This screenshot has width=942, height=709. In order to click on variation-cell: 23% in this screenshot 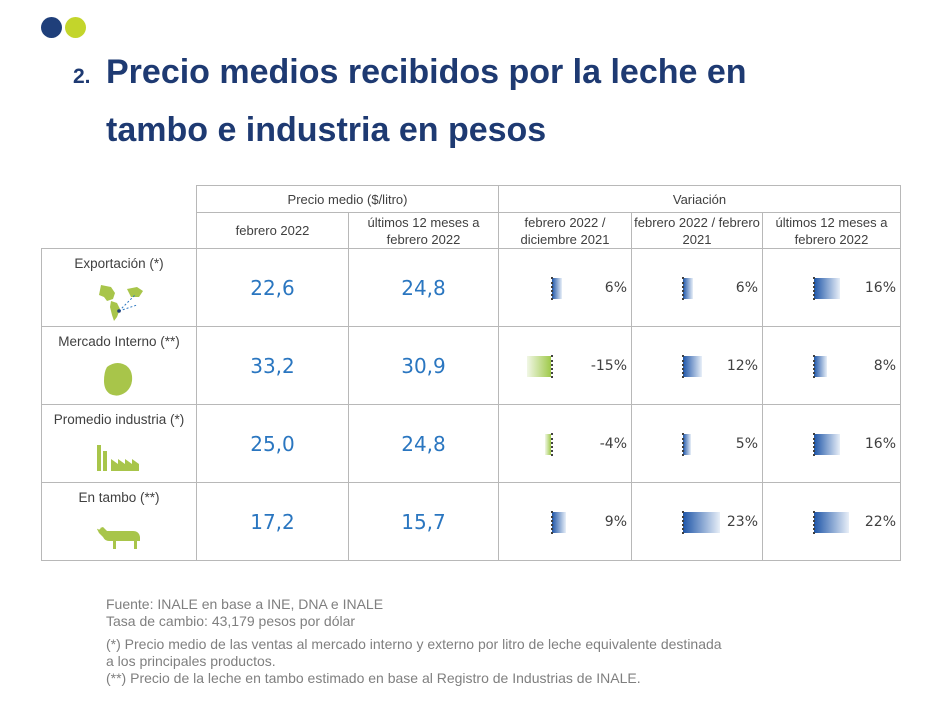, I will do `click(697, 521)`.